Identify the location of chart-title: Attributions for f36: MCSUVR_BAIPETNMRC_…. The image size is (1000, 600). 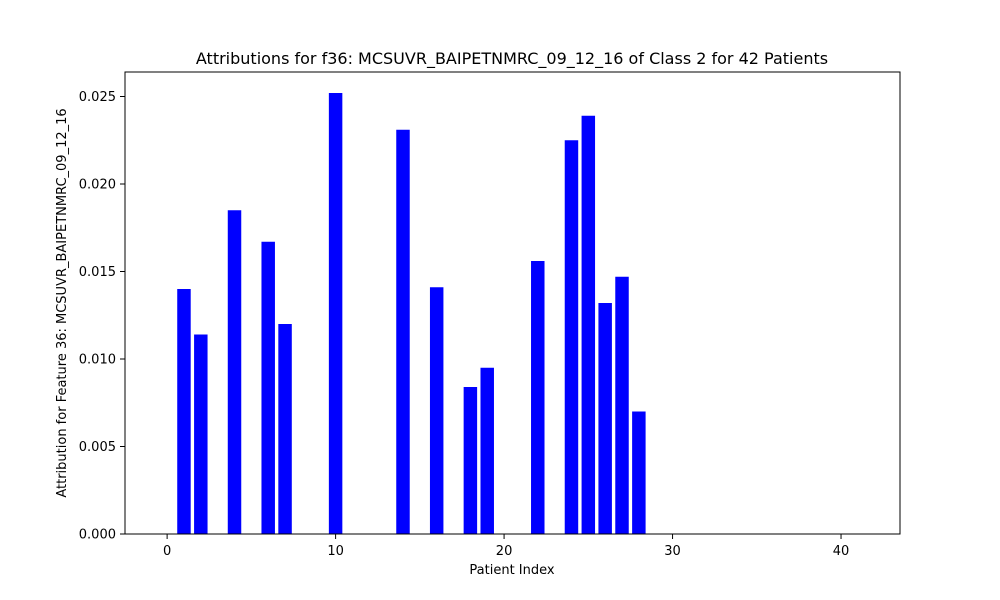
(512, 59).